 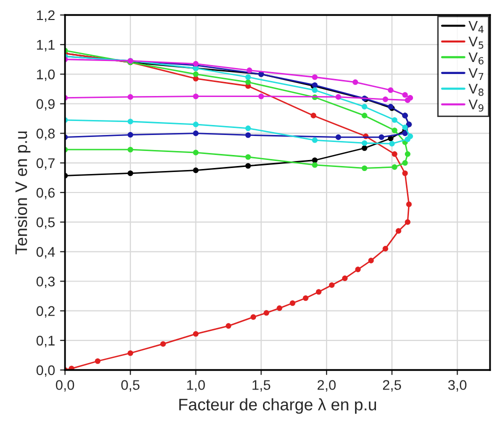 I want to click on y-tick-label: 0,5, so click(x=45, y=223).